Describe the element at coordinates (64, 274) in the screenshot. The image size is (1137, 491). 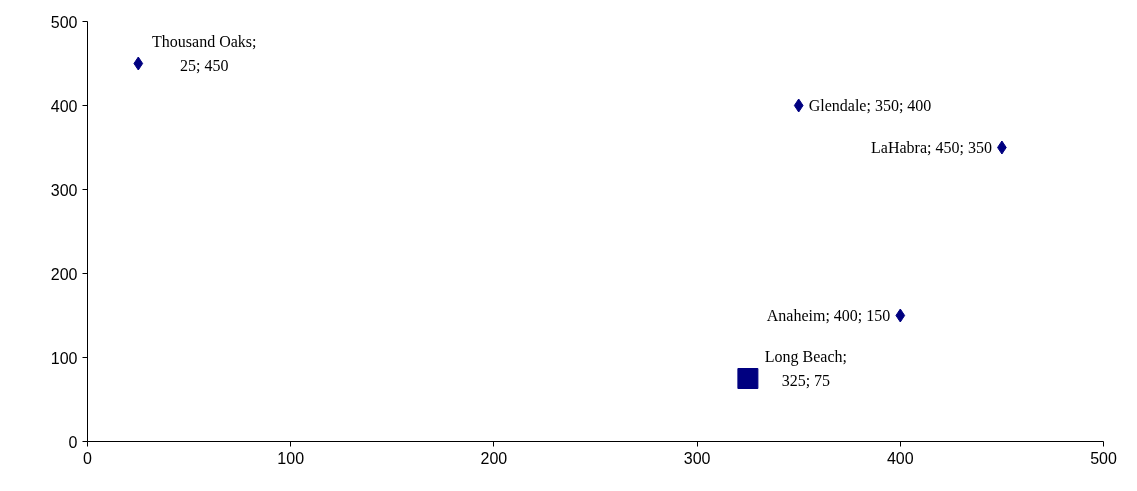
I see `y-tick-label: 200` at that location.